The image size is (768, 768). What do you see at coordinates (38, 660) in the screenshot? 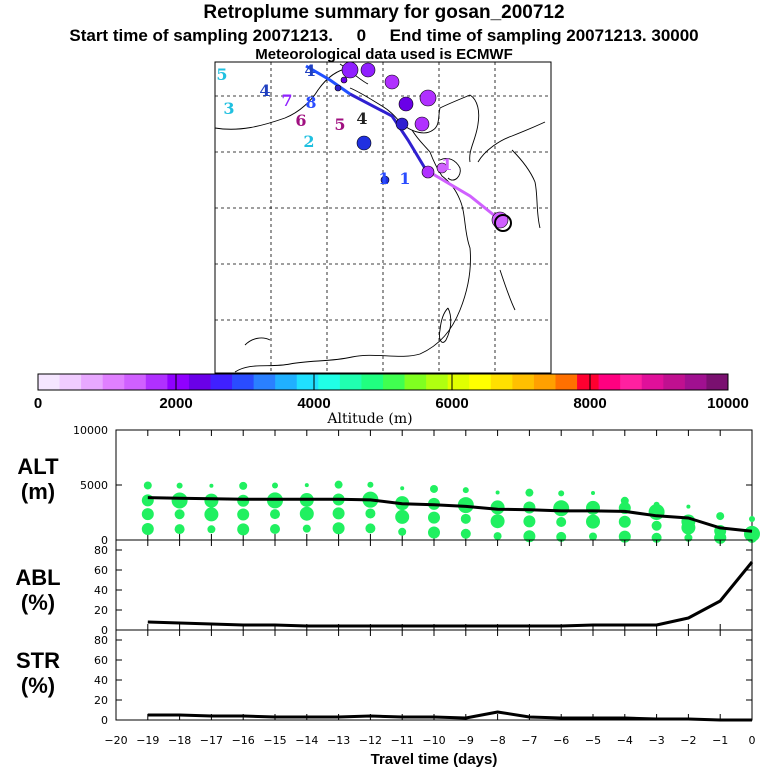
I see `panel-ylabel: STR` at bounding box center [38, 660].